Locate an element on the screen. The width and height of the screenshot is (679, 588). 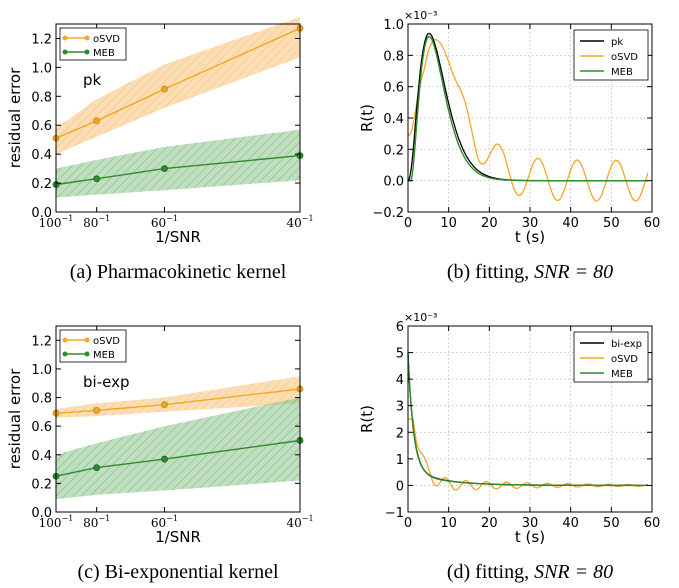
y-tick-label: 0.6 is located at coordinates (393, 88).